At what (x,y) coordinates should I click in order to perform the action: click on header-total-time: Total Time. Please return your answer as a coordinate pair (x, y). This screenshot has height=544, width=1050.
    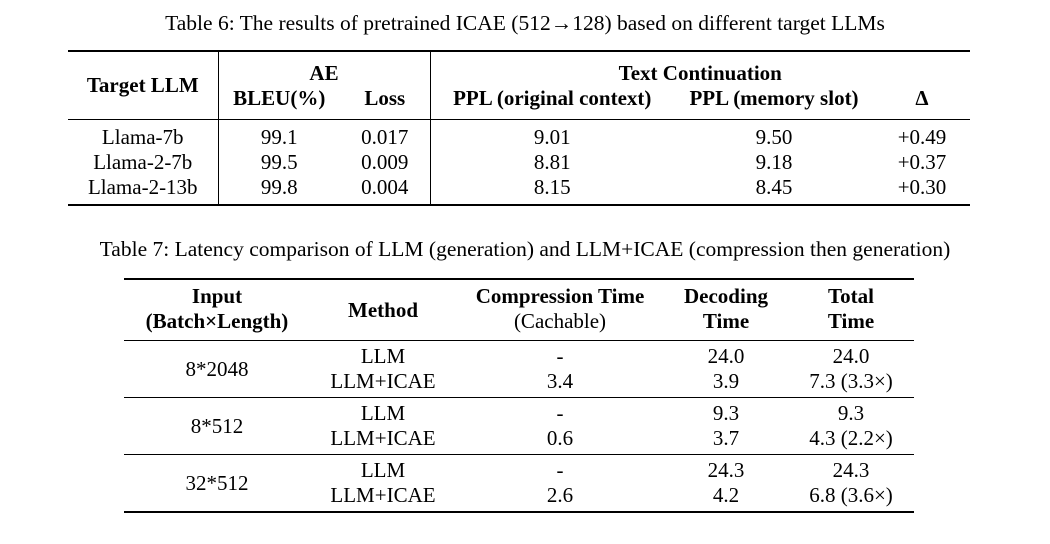
    Looking at the image, I should click on (851, 310).